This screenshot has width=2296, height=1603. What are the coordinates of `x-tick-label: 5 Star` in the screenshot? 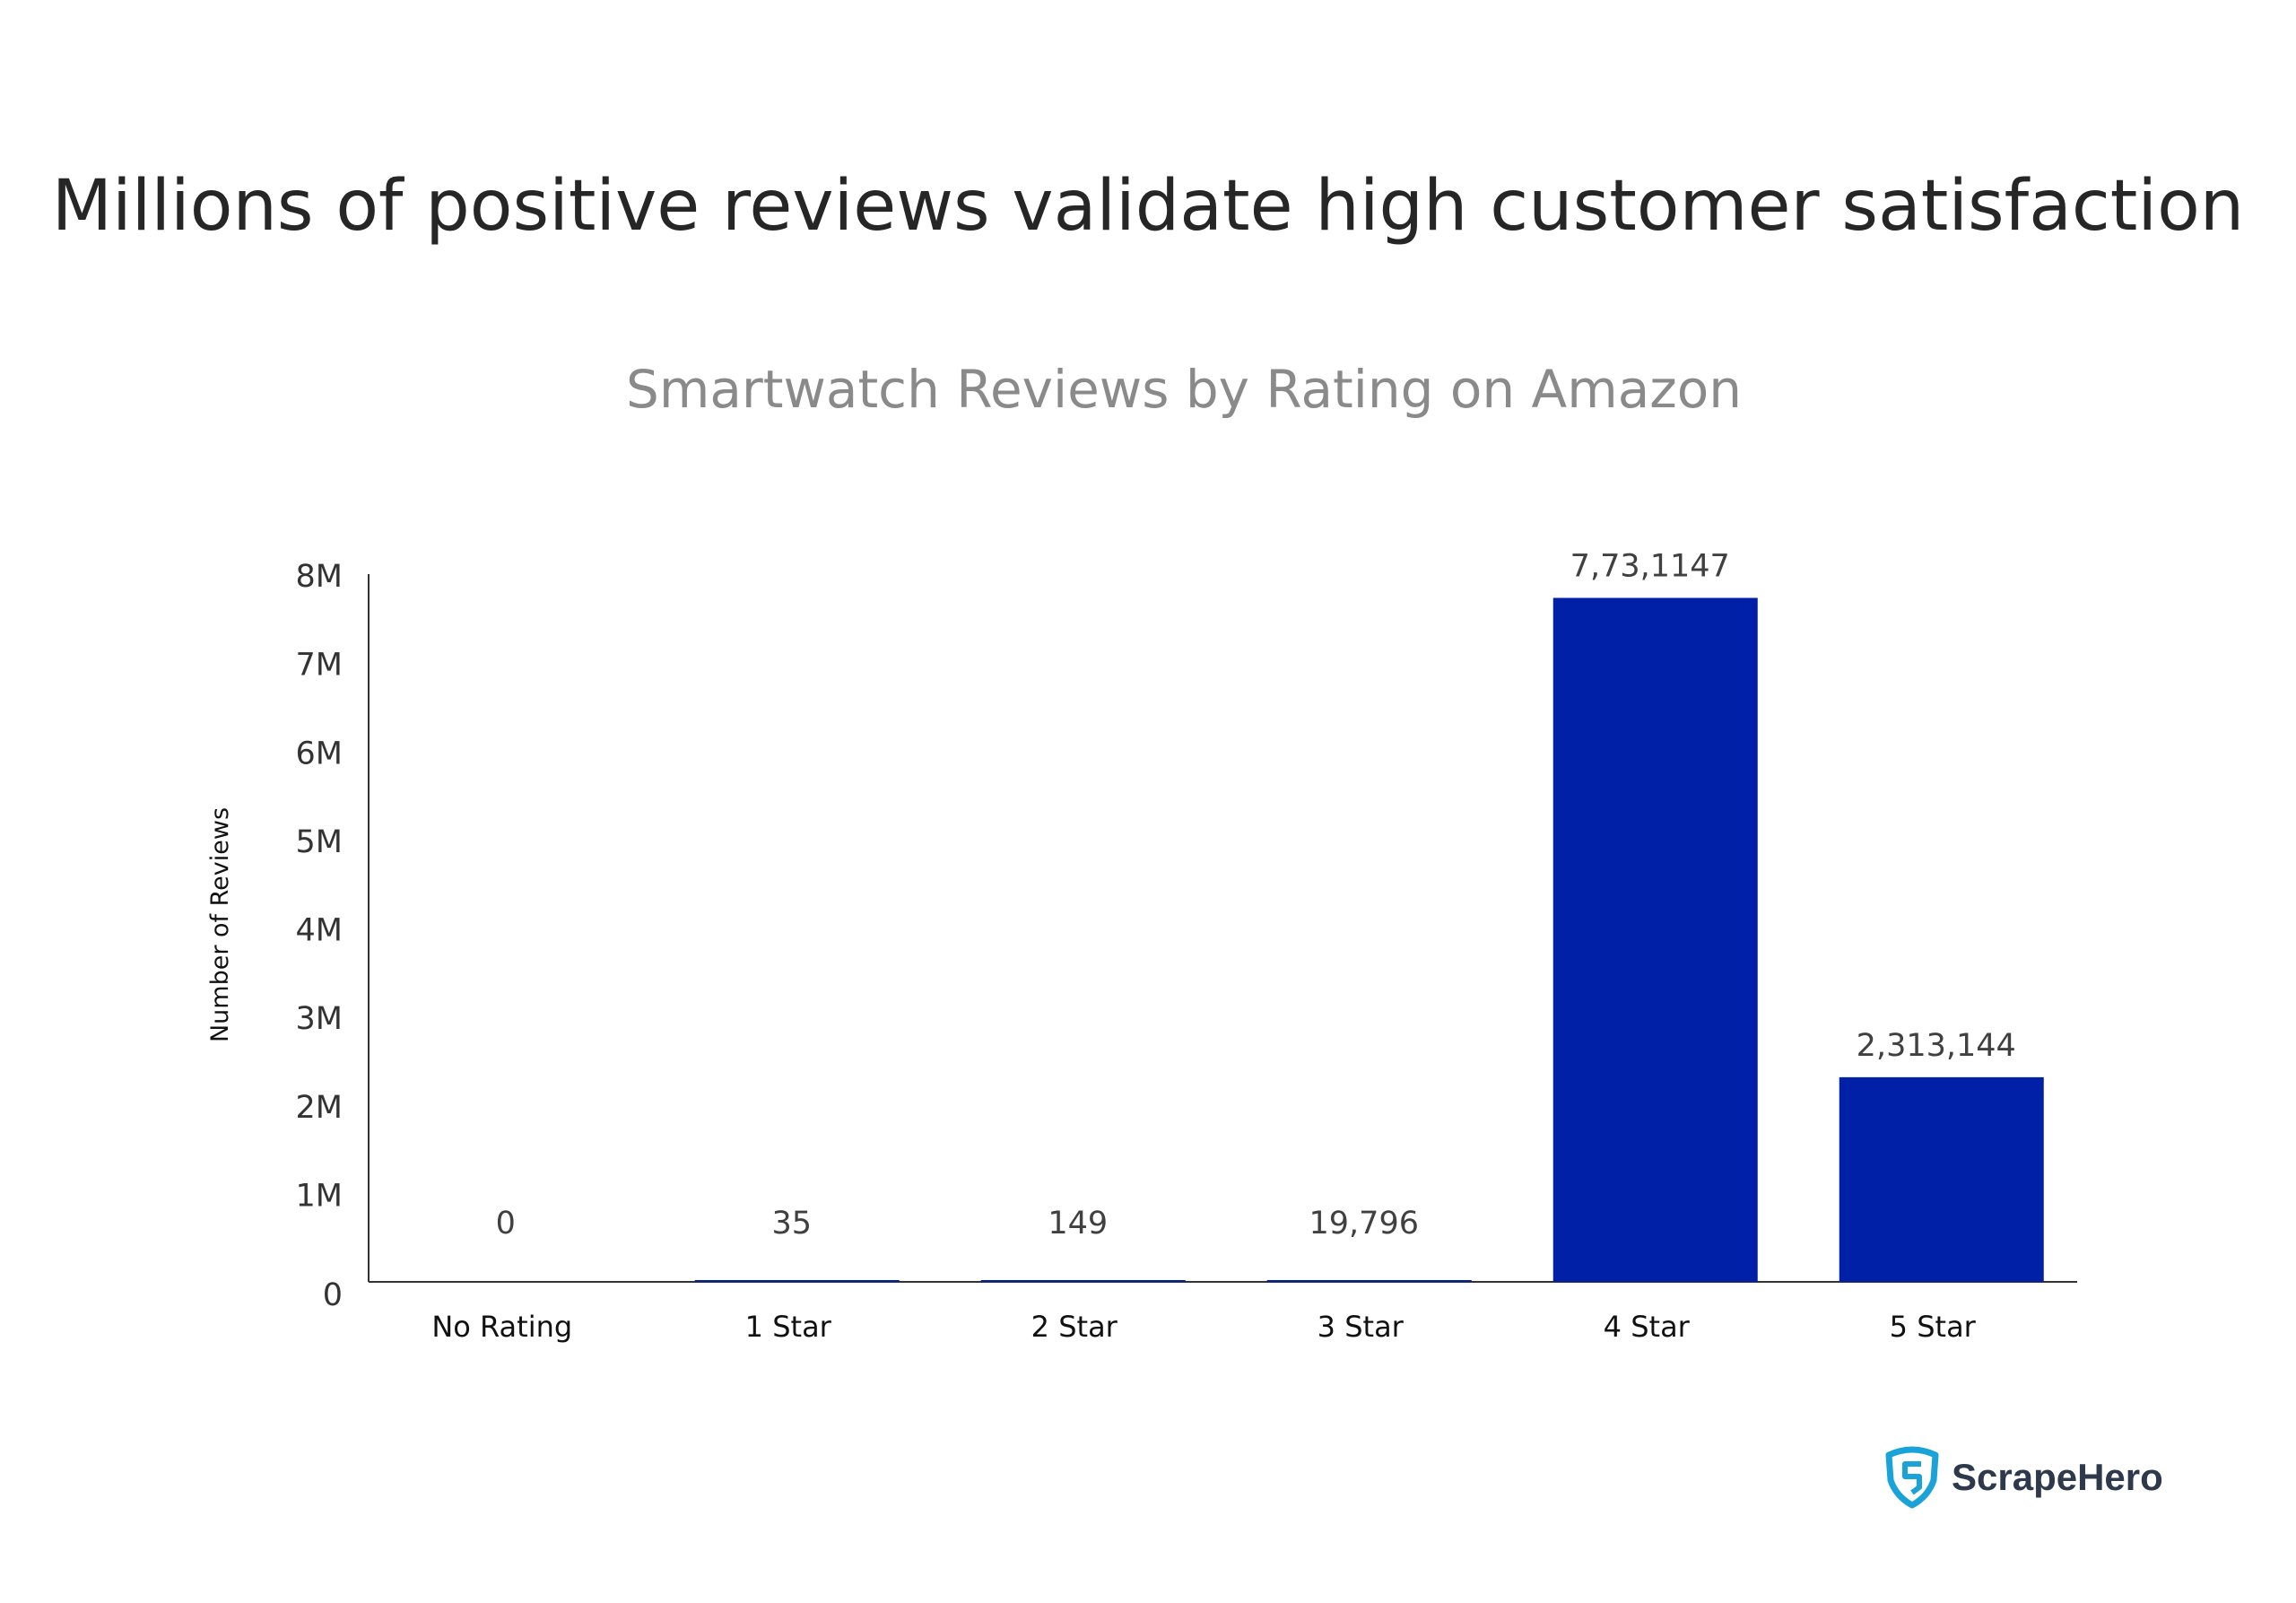 It's located at (1933, 1327).